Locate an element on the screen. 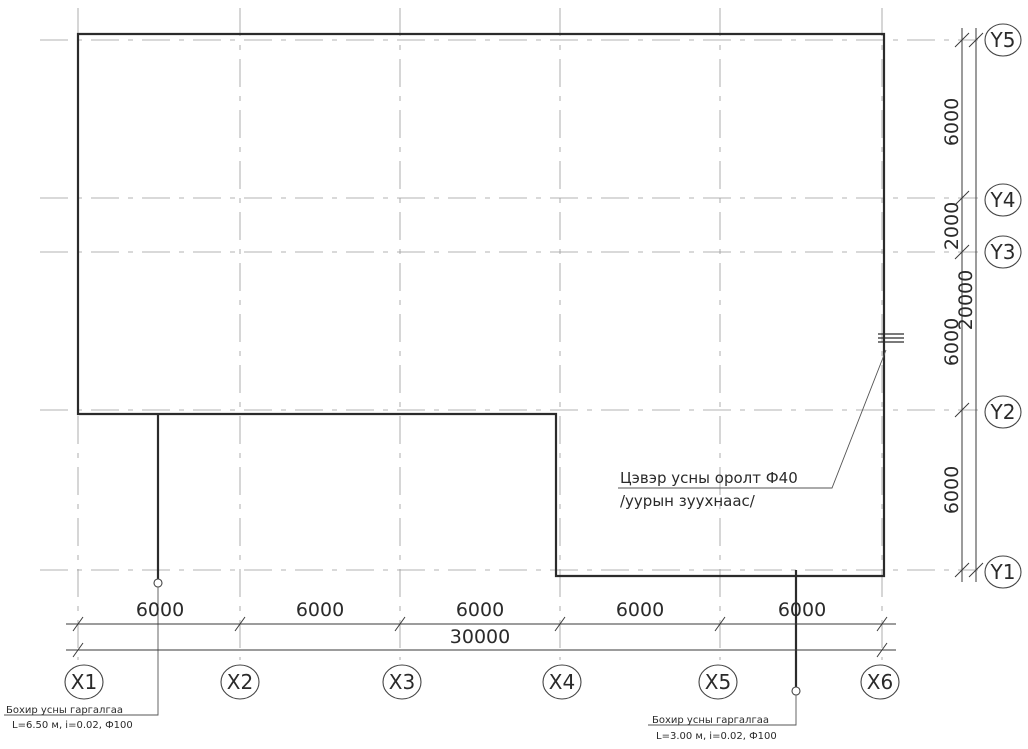 The image size is (1028, 749). axis-bubble-y4 is located at coordinates (1003, 200).